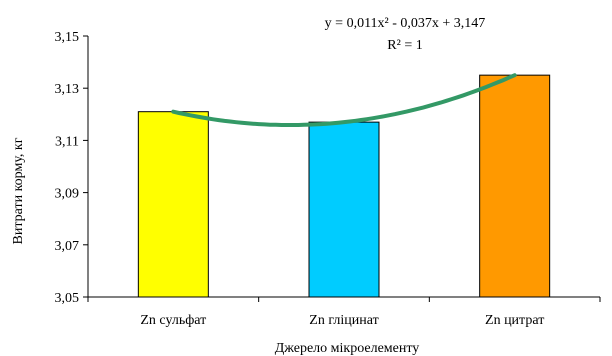 The height and width of the screenshot is (356, 612). What do you see at coordinates (67, 194) in the screenshot?
I see `y-tick-label: 3,09` at bounding box center [67, 194].